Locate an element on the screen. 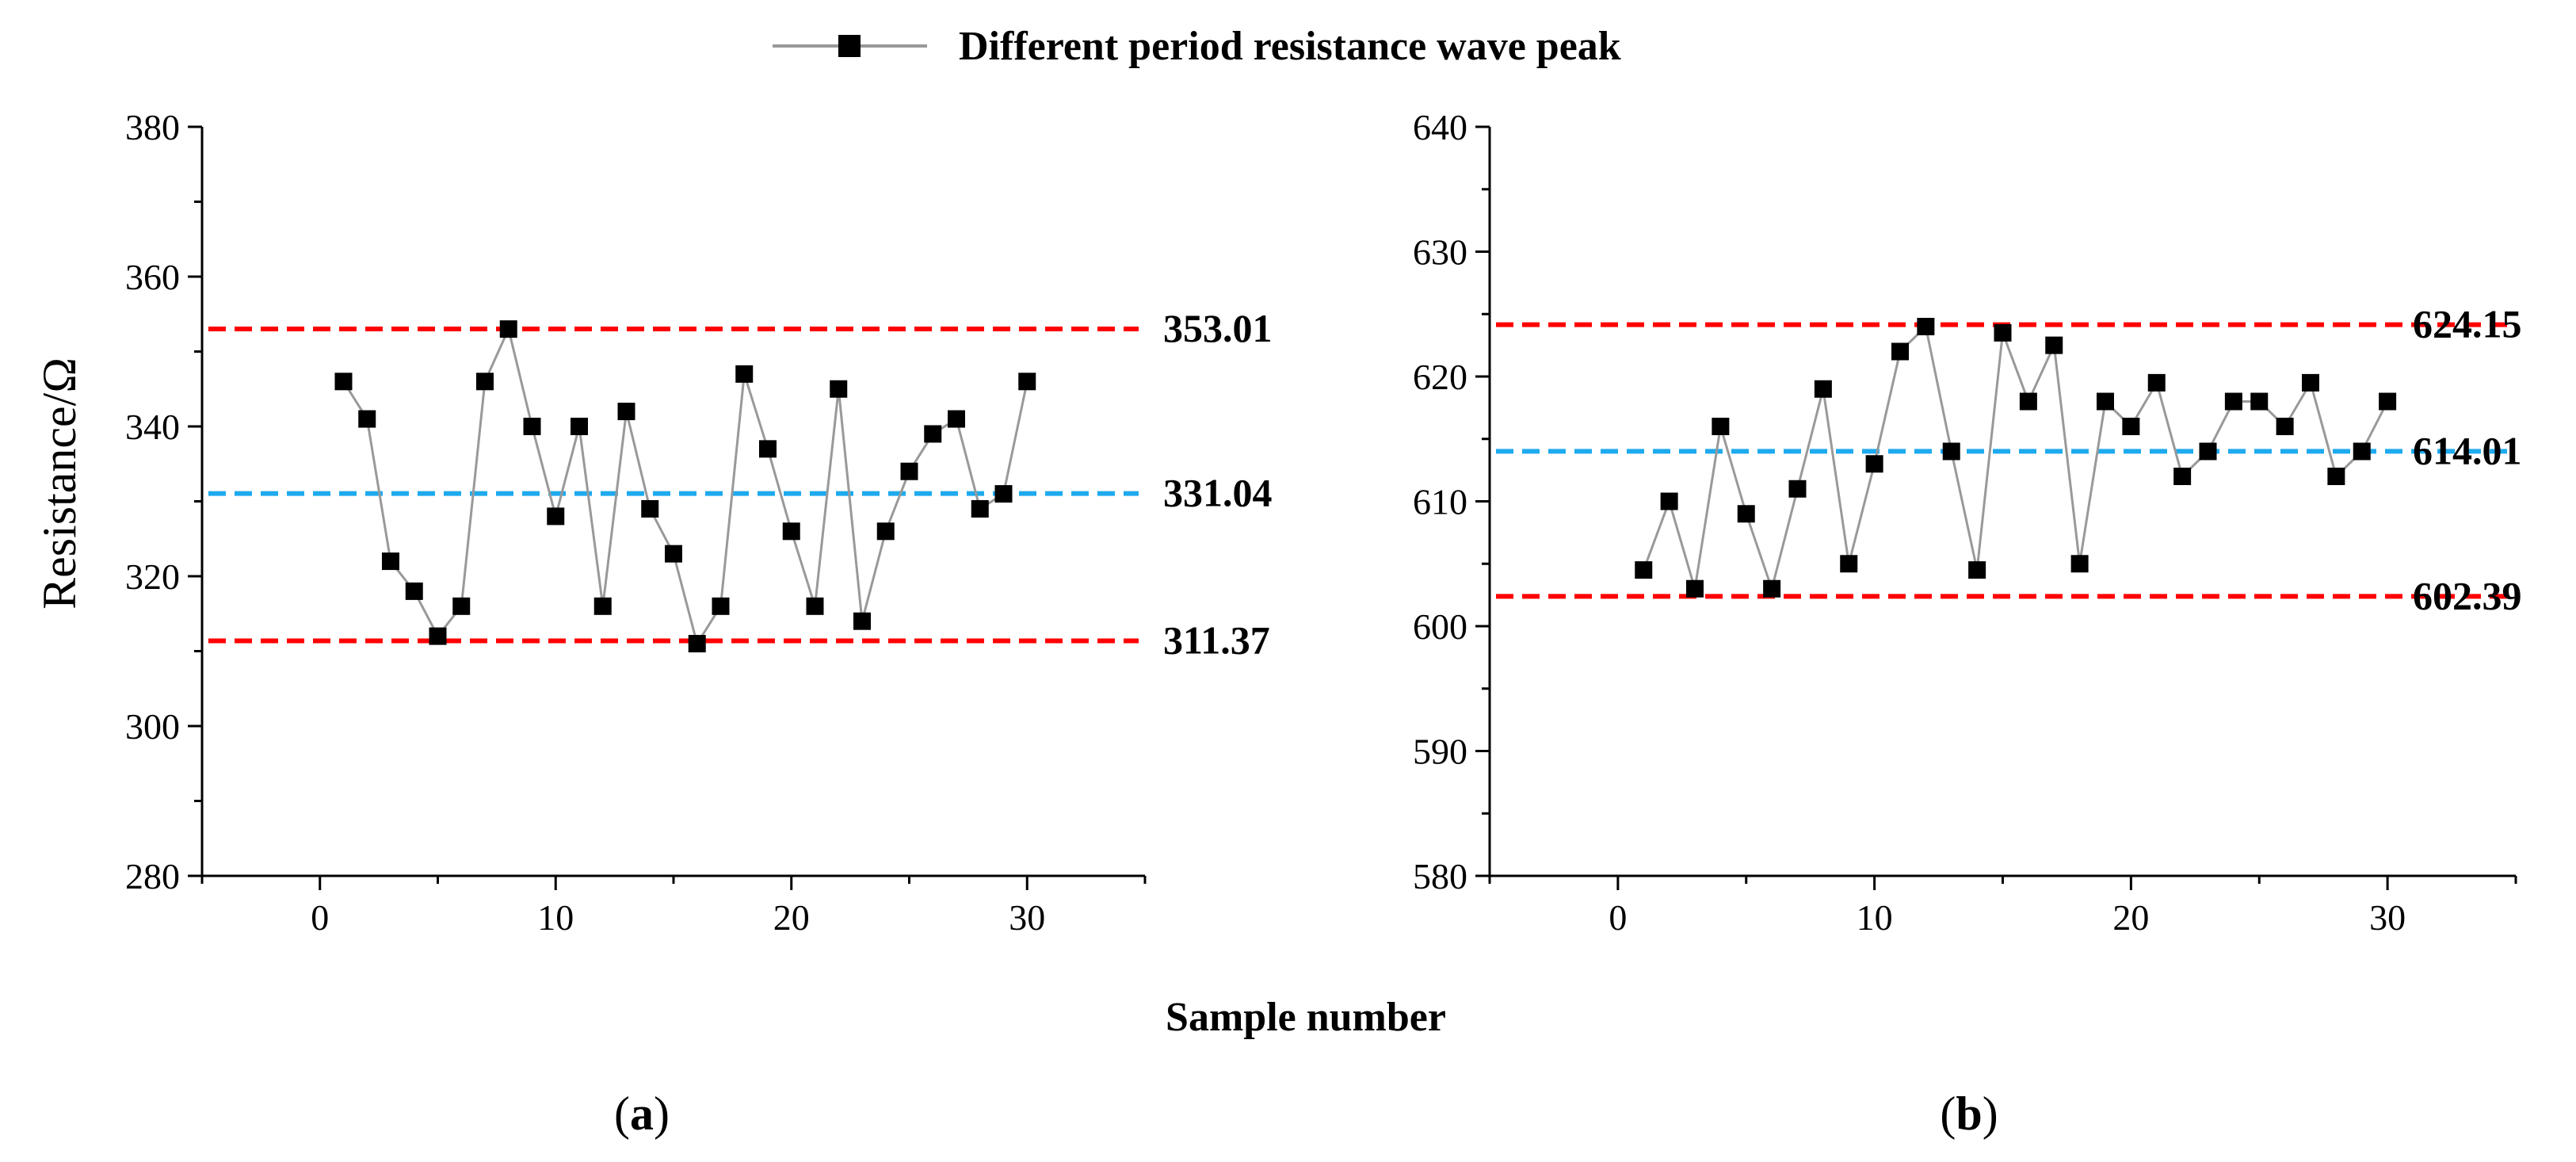  legend-marker is located at coordinates (849, 46).